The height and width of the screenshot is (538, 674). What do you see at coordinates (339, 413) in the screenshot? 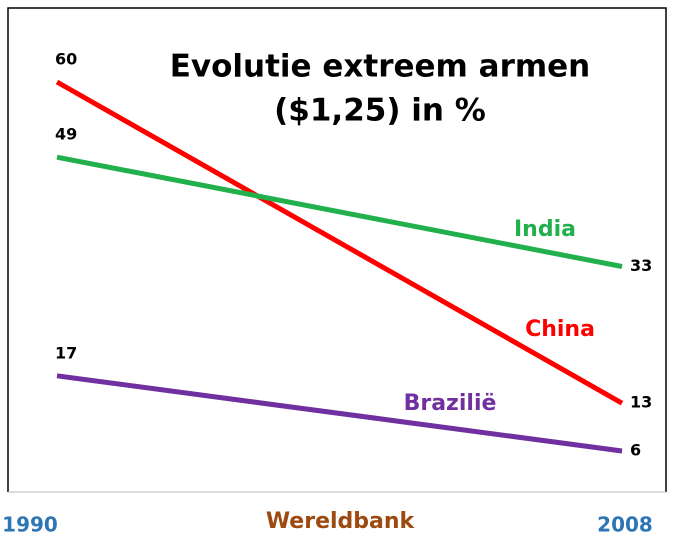
I see `series-line` at bounding box center [339, 413].